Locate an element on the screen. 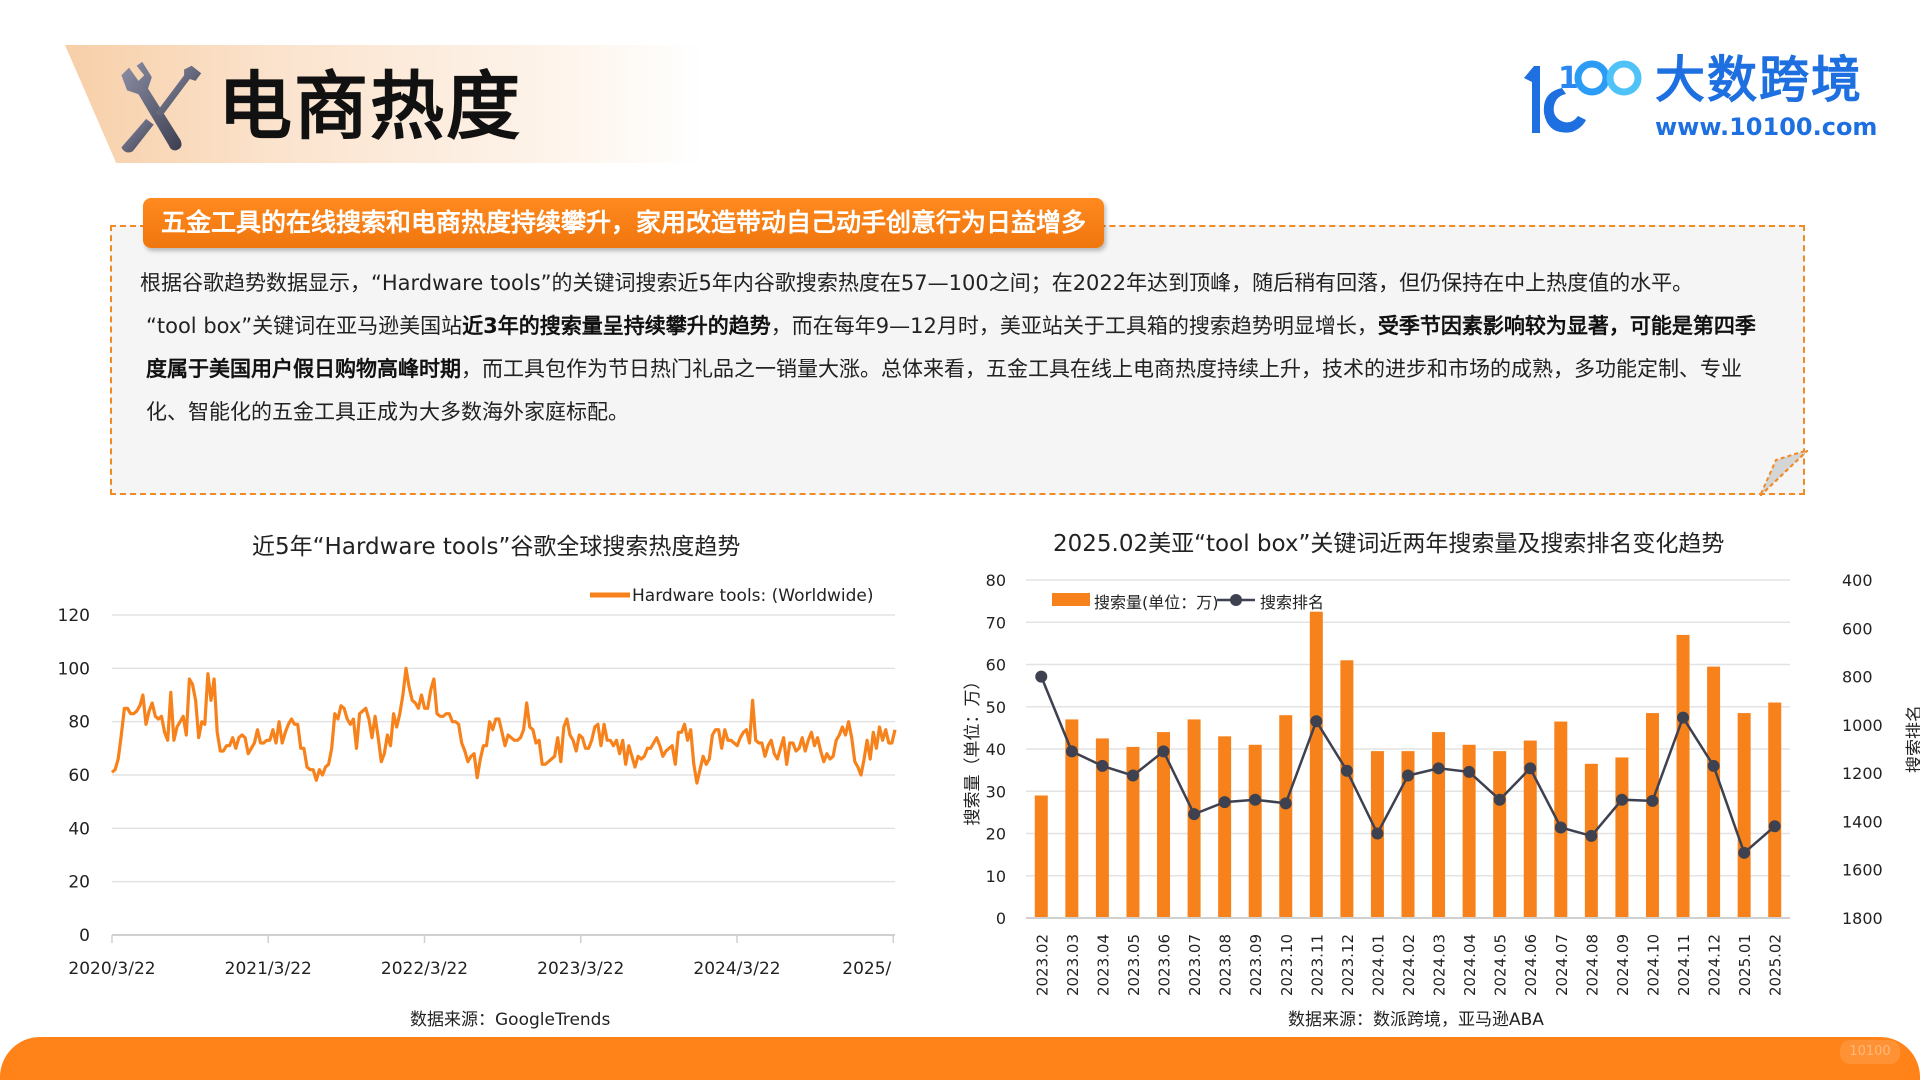 Image resolution: width=1920 pixels, height=1080 pixels. logo-url: www.10100.com is located at coordinates (1766, 127).